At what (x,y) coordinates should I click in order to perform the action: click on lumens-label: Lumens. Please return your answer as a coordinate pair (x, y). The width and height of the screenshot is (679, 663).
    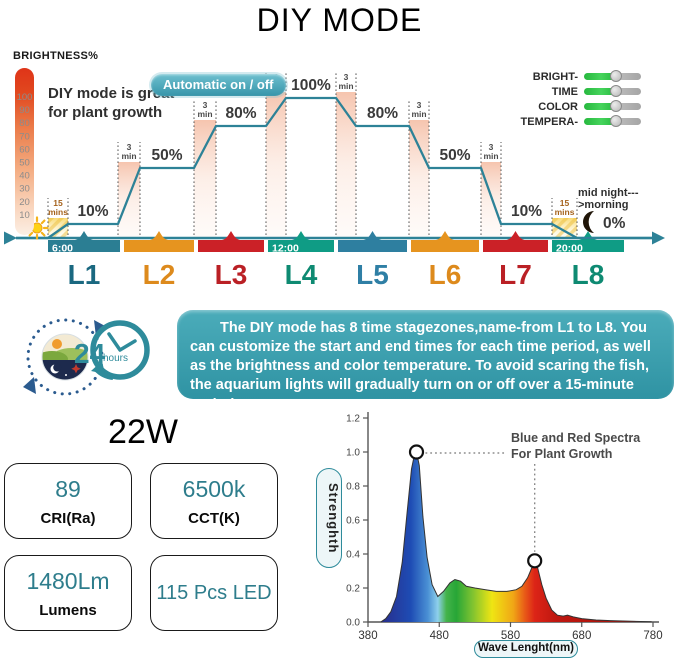
    Looking at the image, I should click on (68, 610).